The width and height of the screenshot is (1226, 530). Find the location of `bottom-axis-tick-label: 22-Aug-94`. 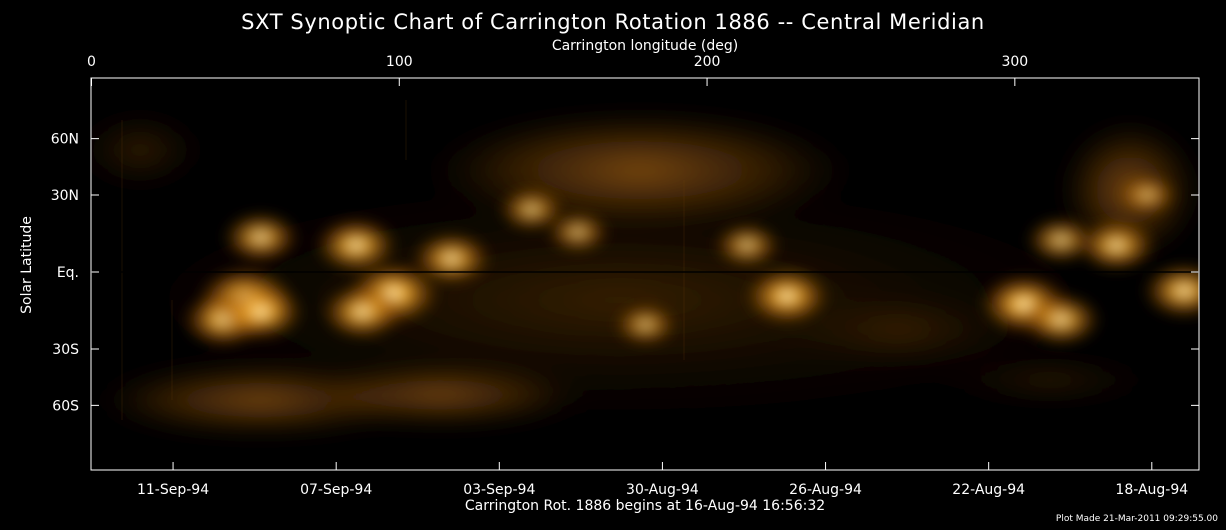

bottom-axis-tick-label: 22-Aug-94 is located at coordinates (988, 490).